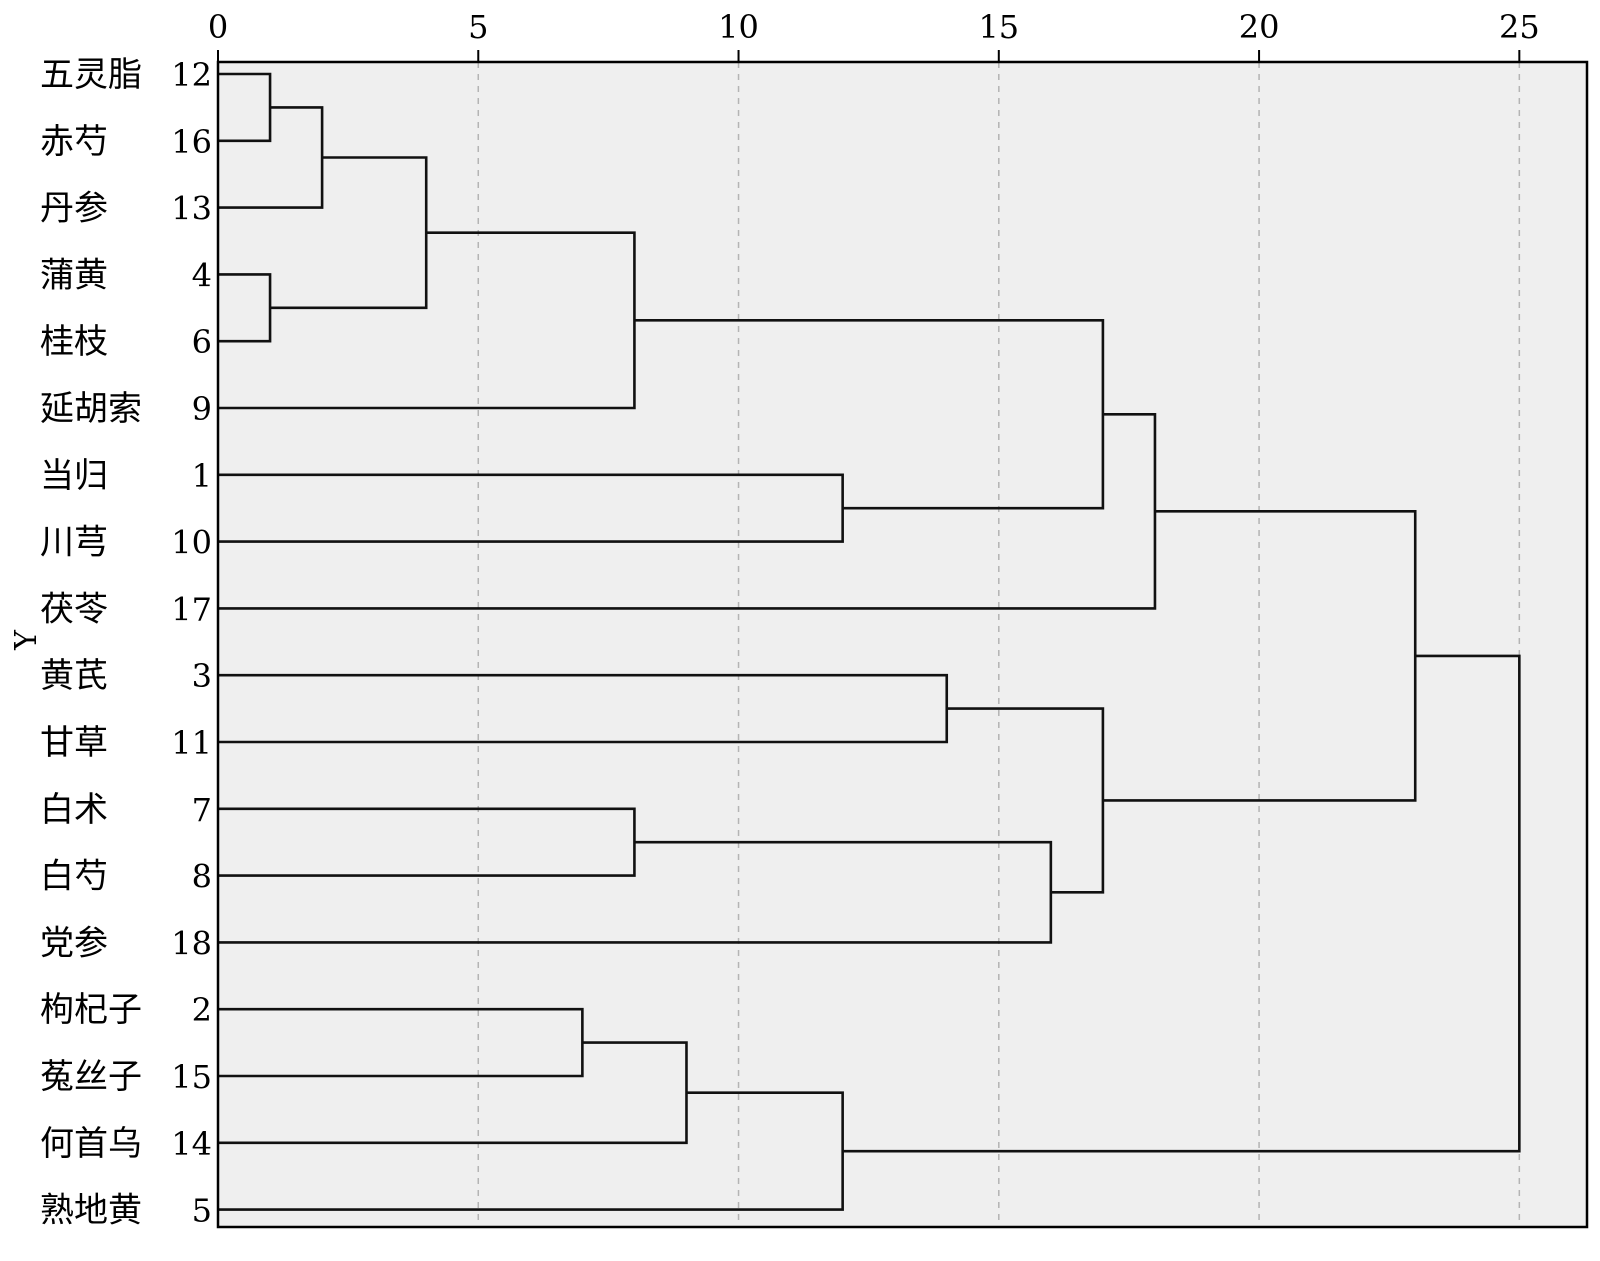 The width and height of the screenshot is (1600, 1261). I want to click on leaf-id: 3, so click(202, 676).